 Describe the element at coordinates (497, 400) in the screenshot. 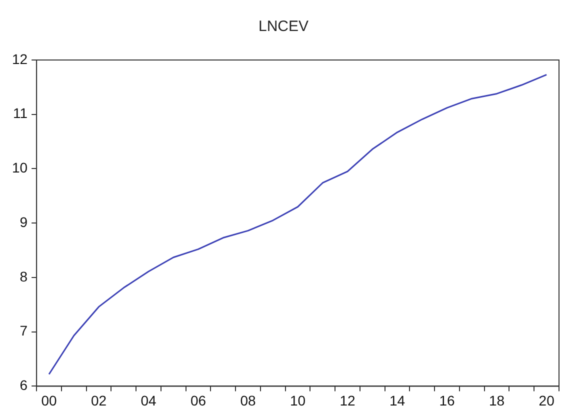

I see `x-tick-label: 18` at that location.